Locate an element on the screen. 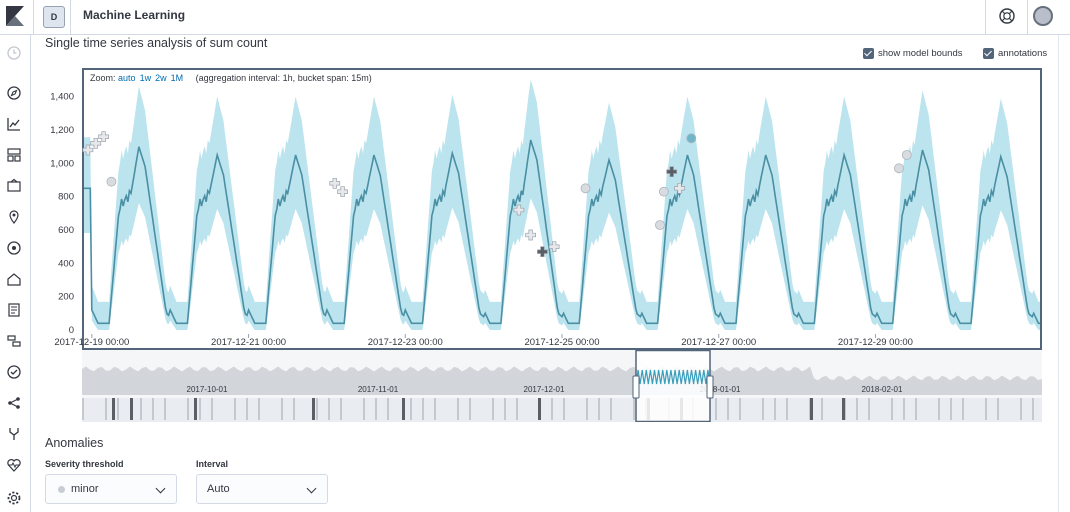 The image size is (1070, 512). y-tick-label: 1,200 is located at coordinates (62, 130).